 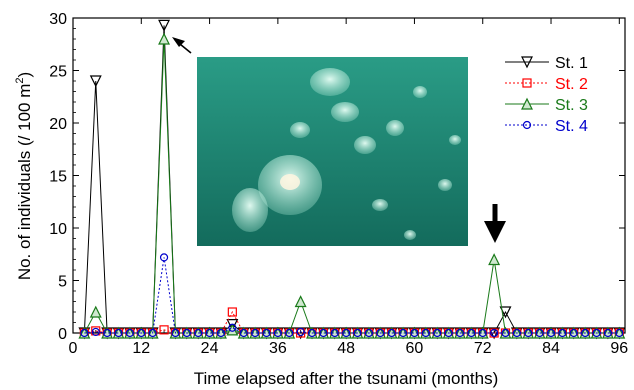 What do you see at coordinates (24, 75) in the screenshot?
I see `y-axis-title-close: )` at bounding box center [24, 75].